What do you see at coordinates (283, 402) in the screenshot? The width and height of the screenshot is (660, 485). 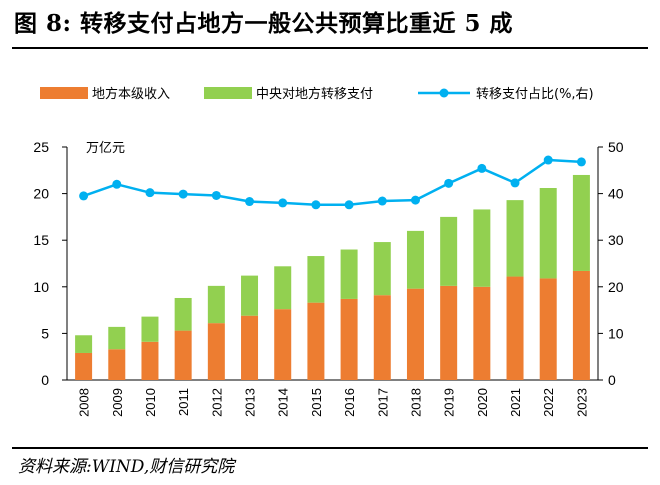 I see `x-tick-label: 2014` at bounding box center [283, 402].